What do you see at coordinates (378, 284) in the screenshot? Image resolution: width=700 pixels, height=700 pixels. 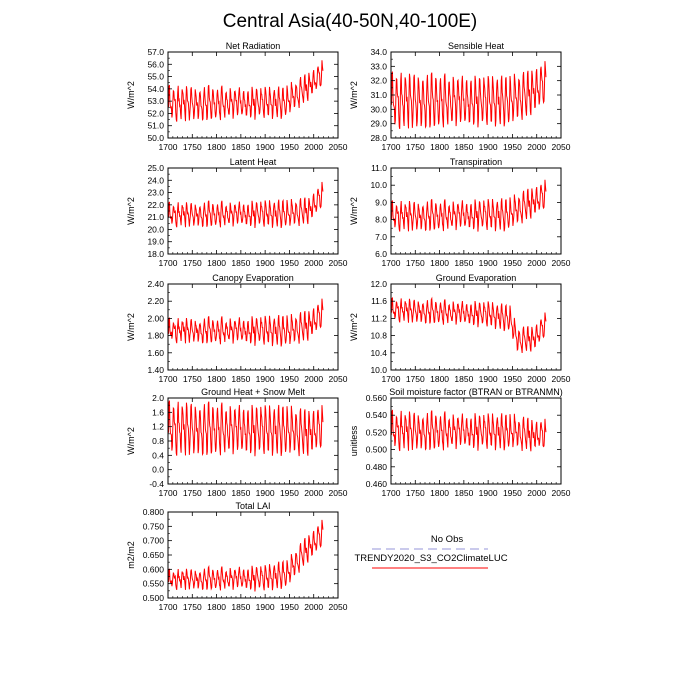 I see `panel-6-ytick-label: 12.0` at bounding box center [378, 284].